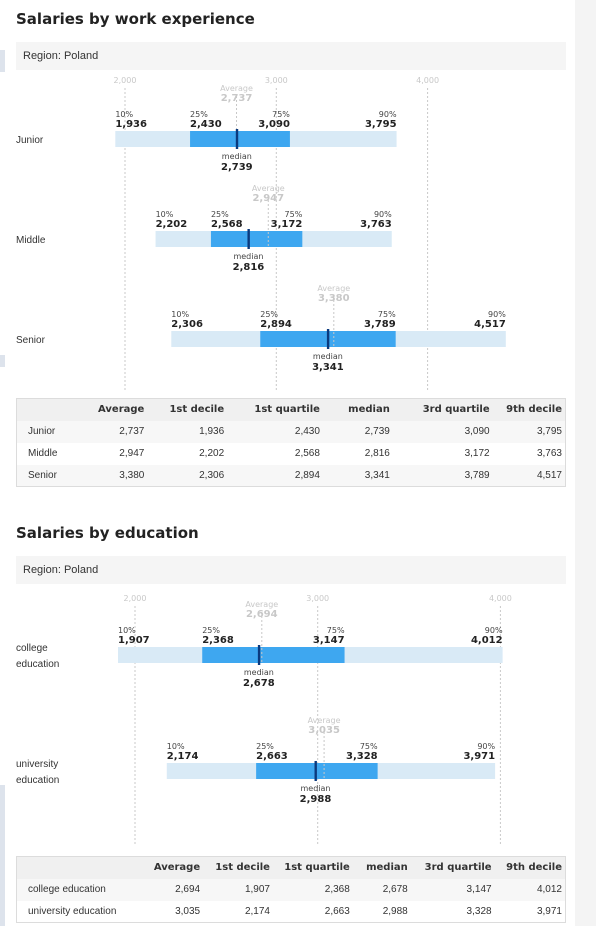  I want to click on category-label: university, so click(37, 764).